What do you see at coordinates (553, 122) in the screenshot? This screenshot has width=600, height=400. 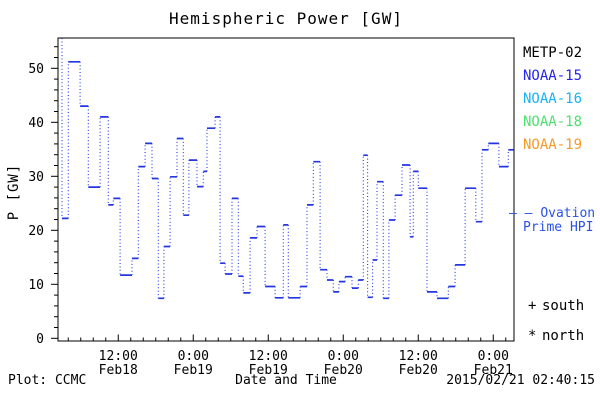 I see `legend-item-noaa18: NOAA-18` at bounding box center [553, 122].